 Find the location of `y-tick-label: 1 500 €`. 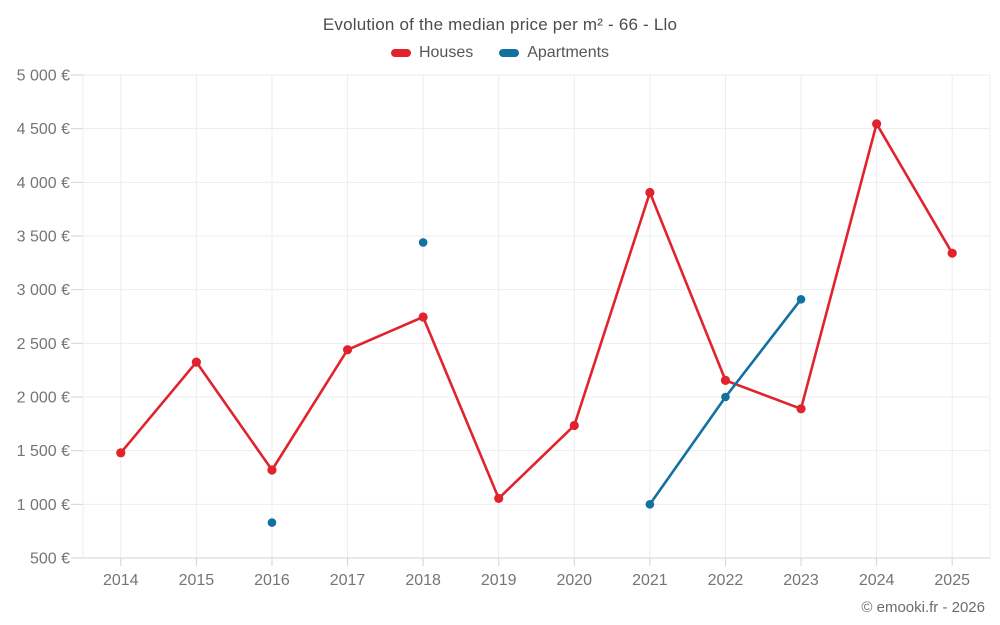

y-tick-label: 1 500 € is located at coordinates (43, 451).